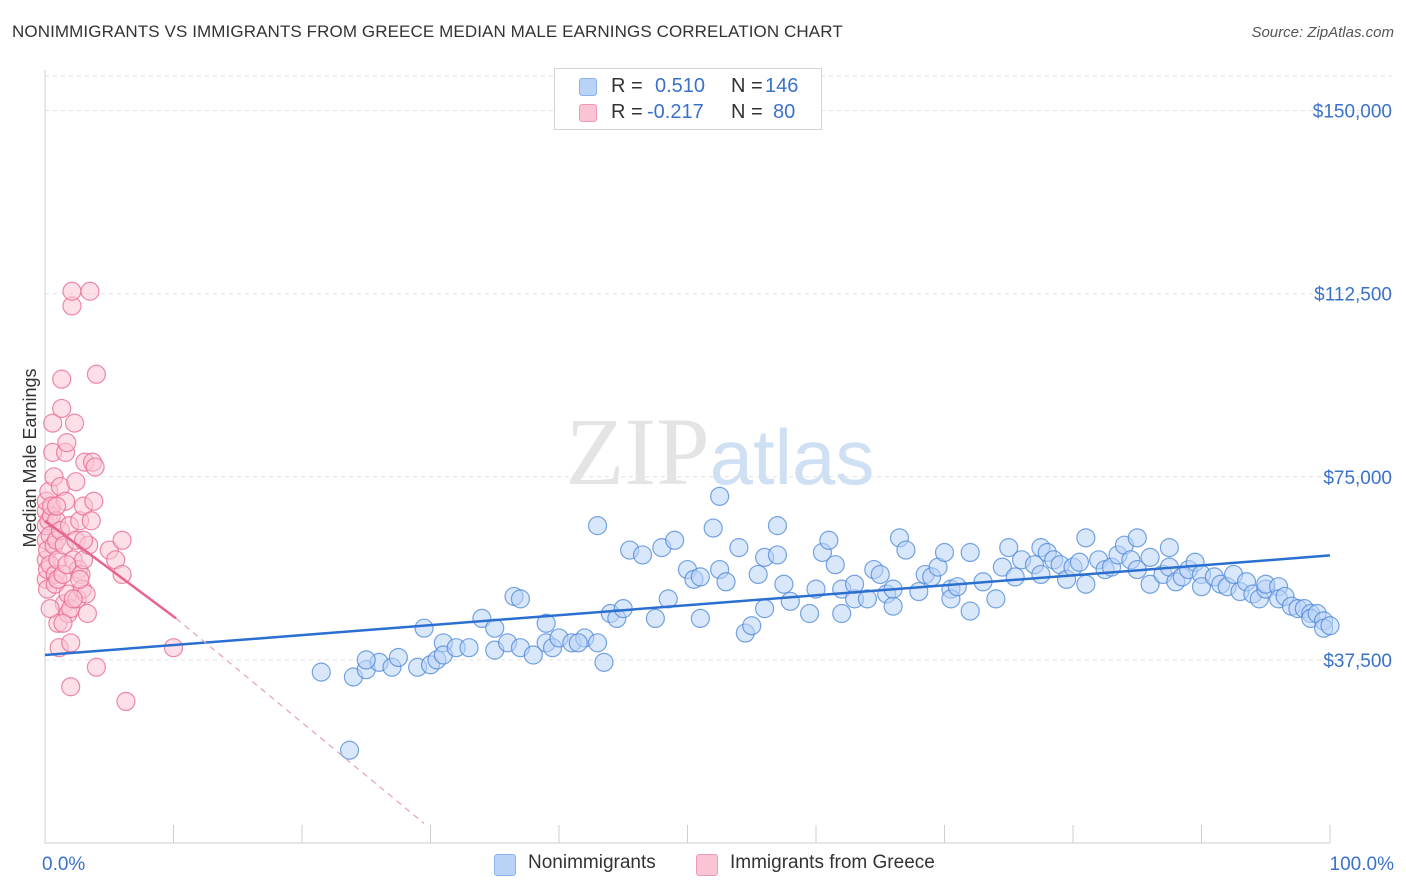 The width and height of the screenshot is (1406, 892). What do you see at coordinates (110, 569) in the screenshot?
I see `immigrants-greece-trendline` at bounding box center [110, 569].